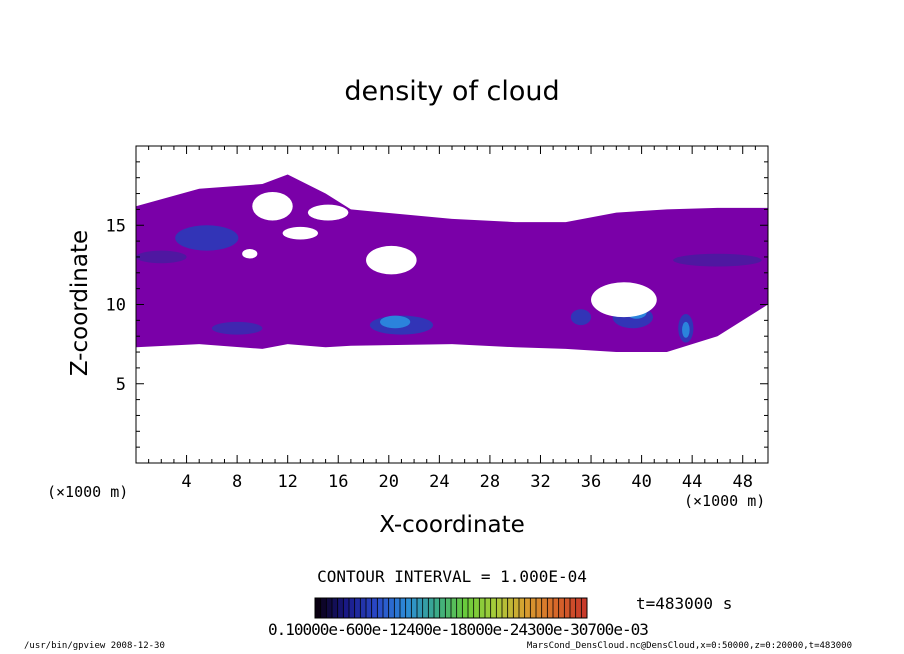 The width and height of the screenshot is (904, 654). I want to click on x-axis-label: X-coordinate, so click(452, 525).